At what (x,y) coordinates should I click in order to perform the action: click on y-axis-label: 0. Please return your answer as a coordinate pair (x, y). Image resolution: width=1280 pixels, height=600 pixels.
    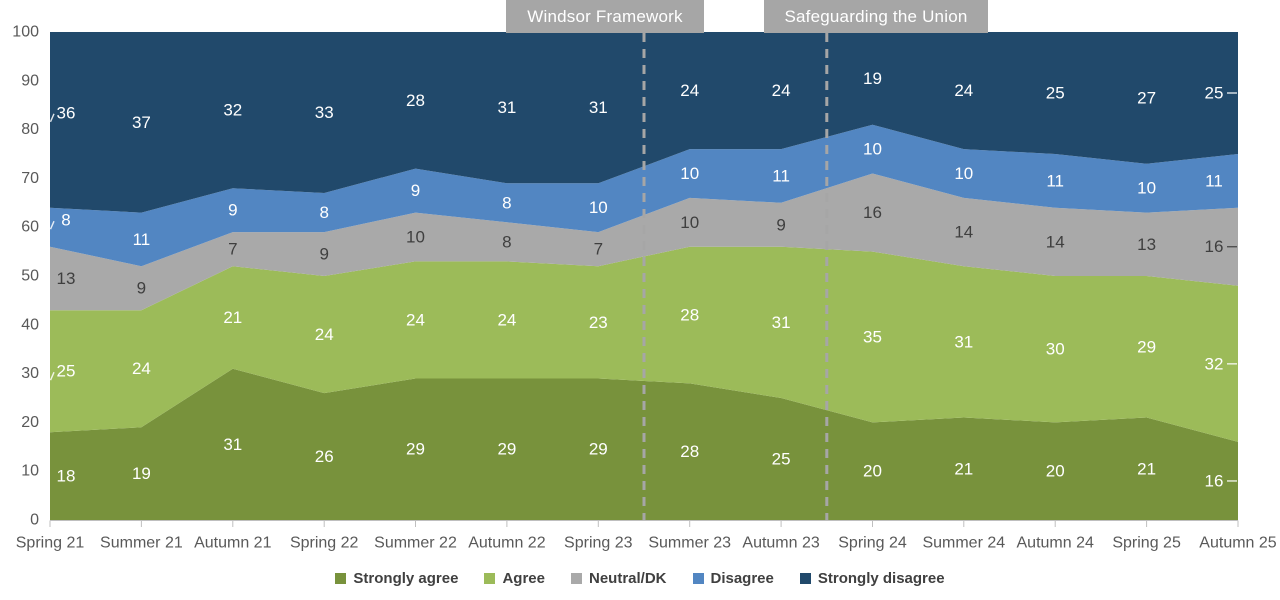
    Looking at the image, I should click on (34, 520).